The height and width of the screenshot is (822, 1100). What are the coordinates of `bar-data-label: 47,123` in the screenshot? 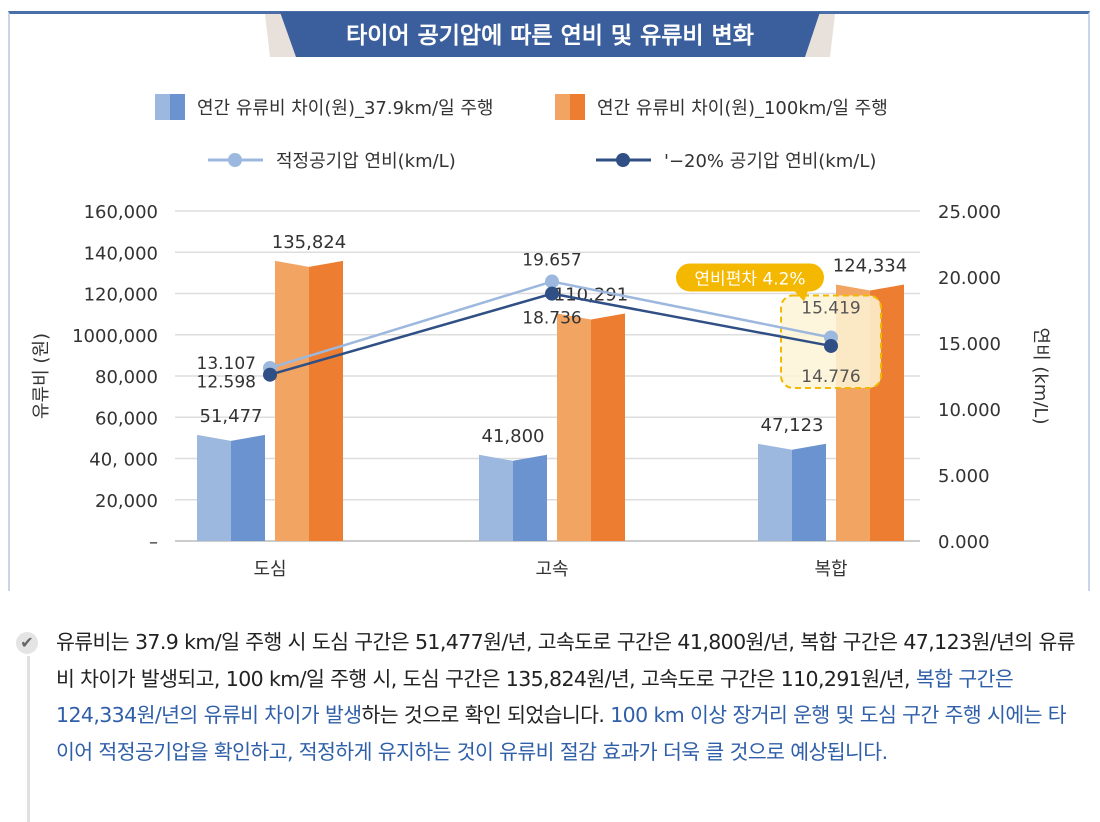 It's located at (792, 425).